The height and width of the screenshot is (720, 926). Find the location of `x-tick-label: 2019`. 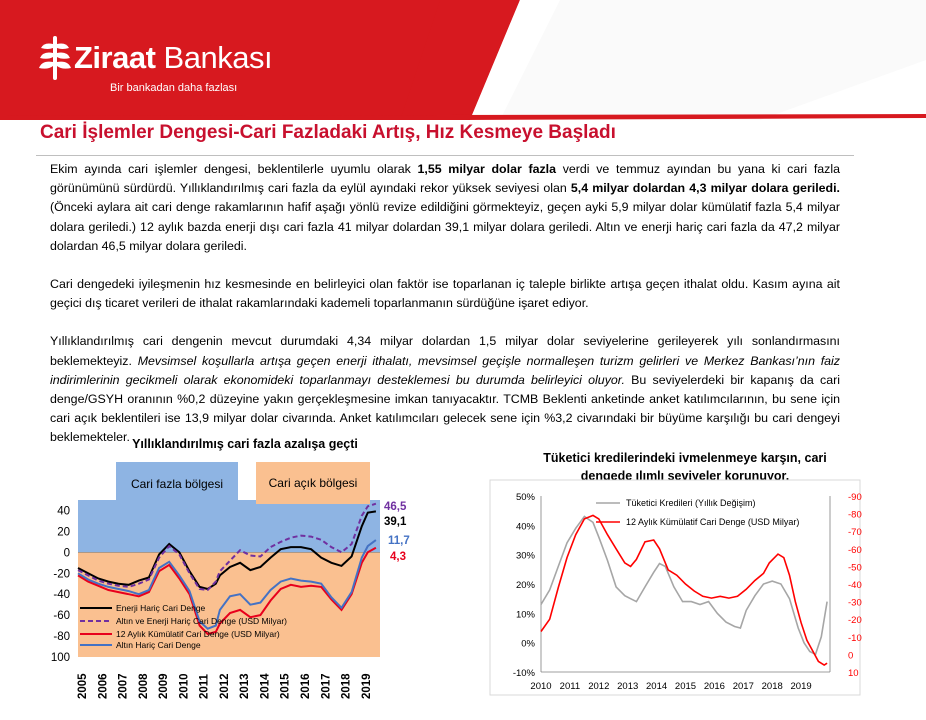

x-tick-label: 2019 is located at coordinates (367, 686).